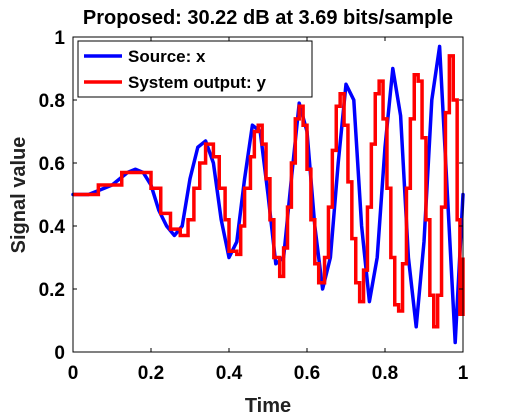 The image size is (513, 419). Describe the element at coordinates (167, 56) in the screenshot. I see `legend-label-source: Source: x` at that location.